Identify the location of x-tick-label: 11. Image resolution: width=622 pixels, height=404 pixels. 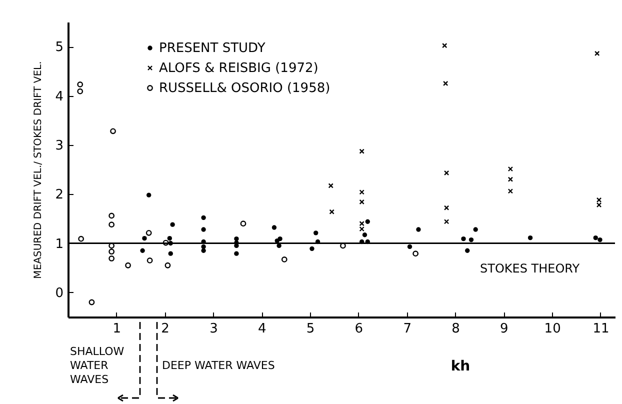
(601, 329).